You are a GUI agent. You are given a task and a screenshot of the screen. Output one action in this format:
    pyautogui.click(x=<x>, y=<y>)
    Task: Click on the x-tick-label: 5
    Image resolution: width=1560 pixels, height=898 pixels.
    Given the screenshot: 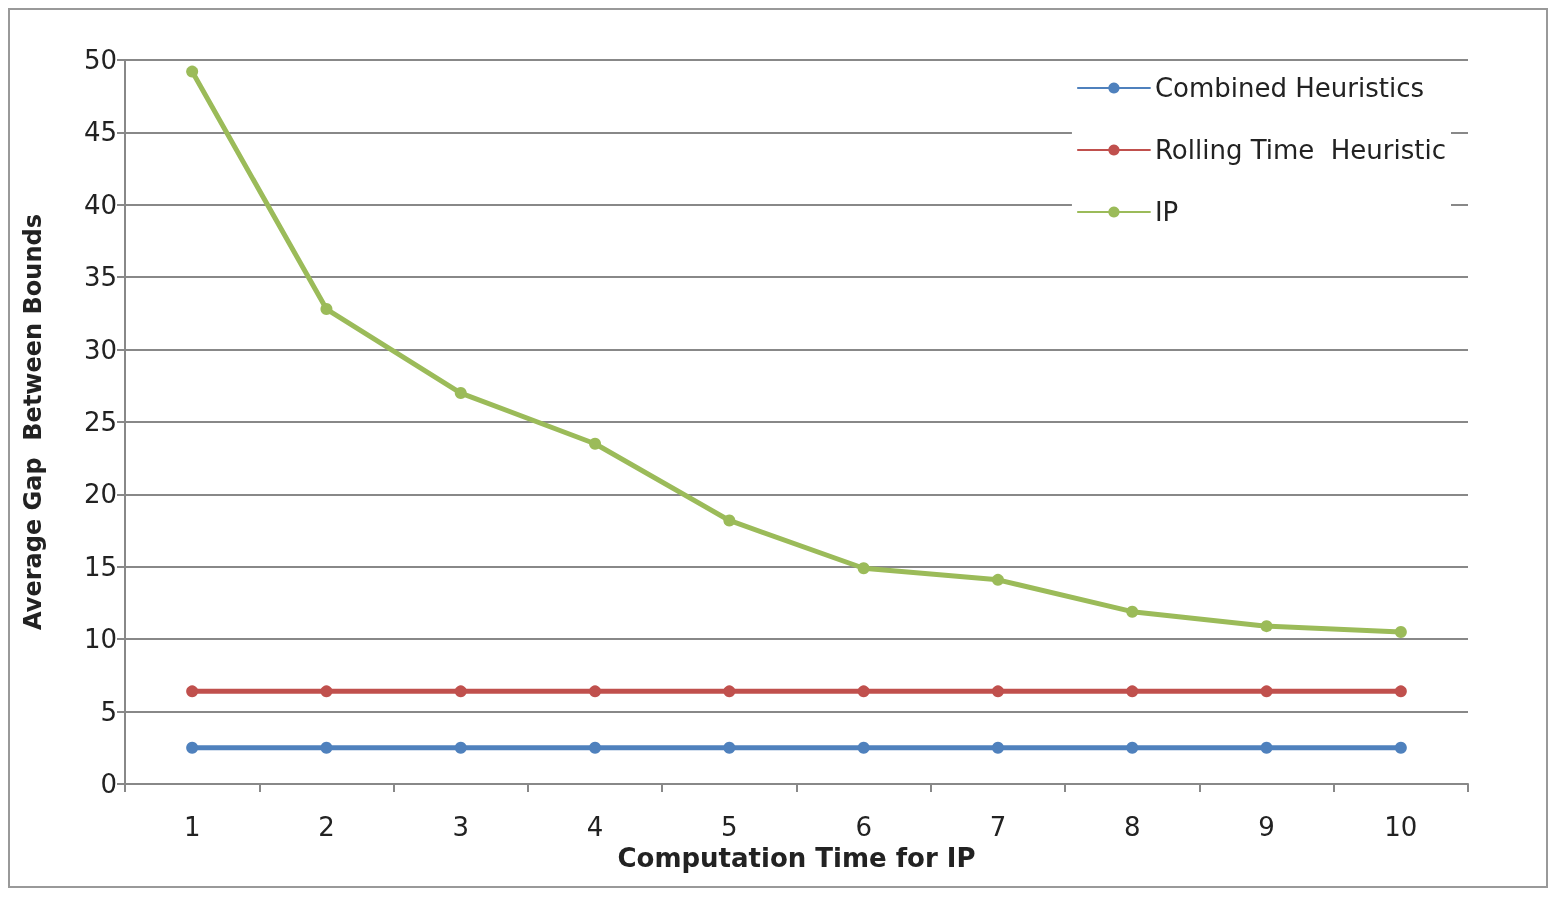 What is the action you would take?
    pyautogui.click(x=729, y=827)
    